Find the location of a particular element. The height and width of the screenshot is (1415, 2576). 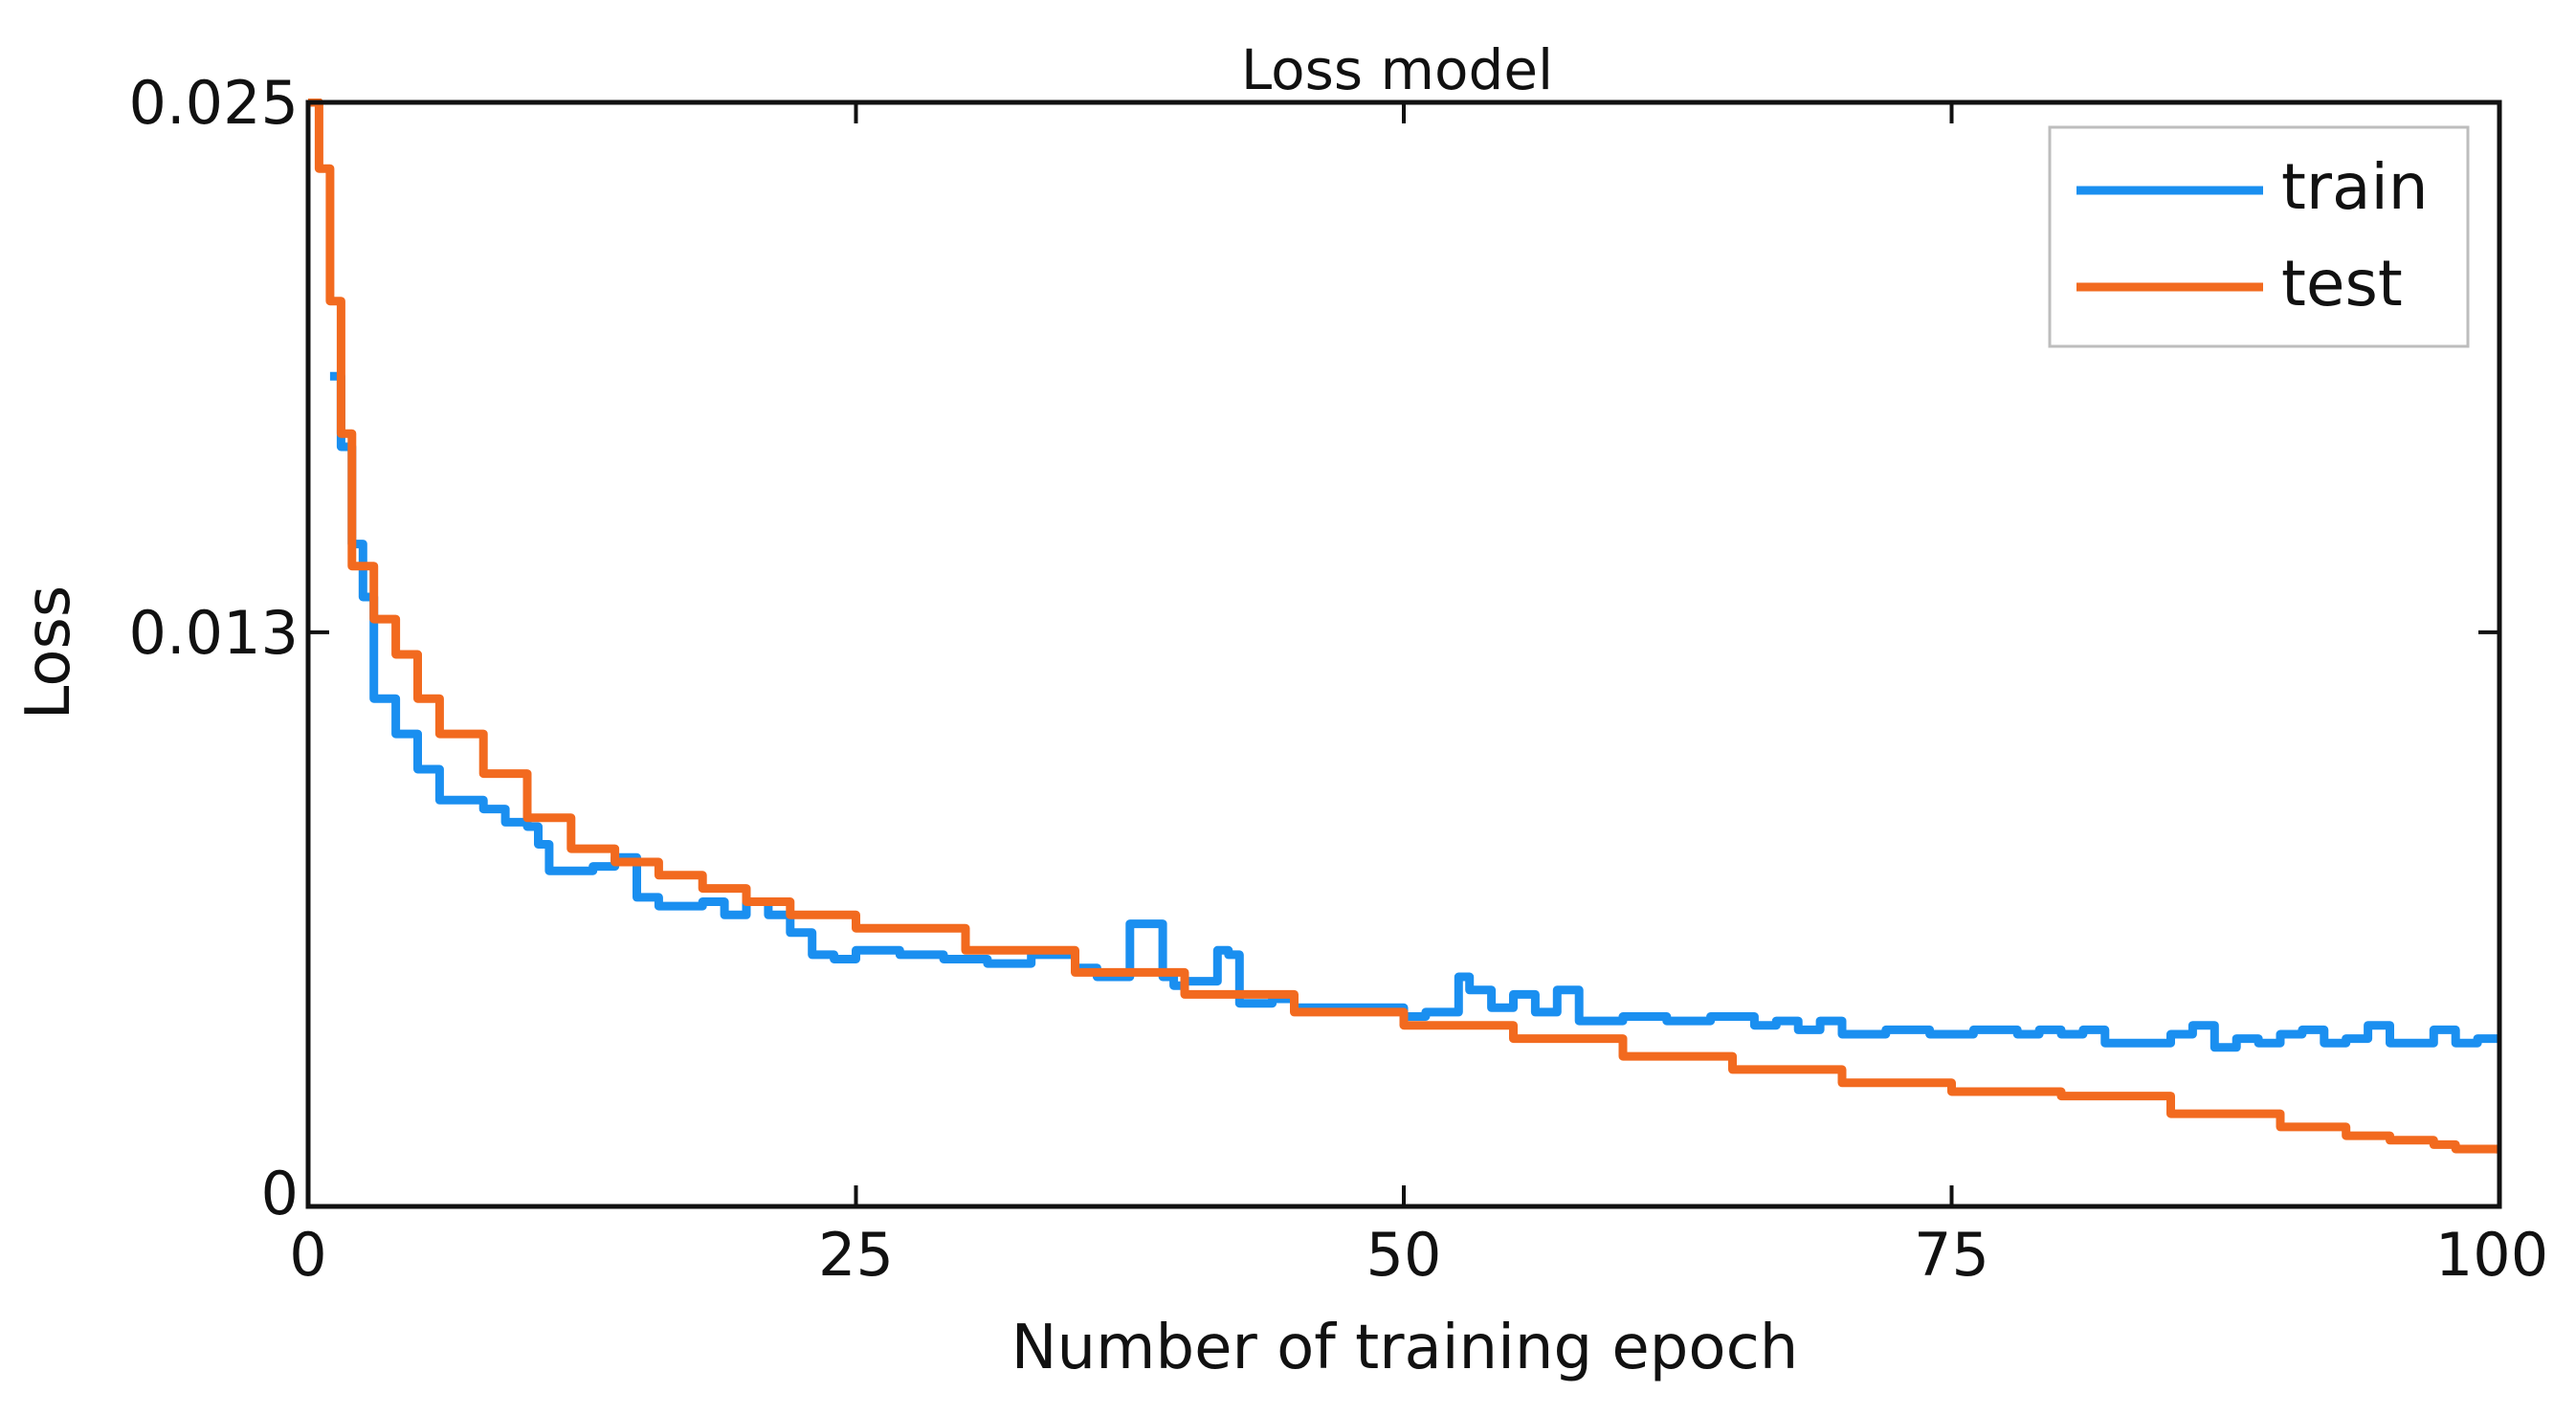

y-tick-label: 0.013 is located at coordinates (214, 633).